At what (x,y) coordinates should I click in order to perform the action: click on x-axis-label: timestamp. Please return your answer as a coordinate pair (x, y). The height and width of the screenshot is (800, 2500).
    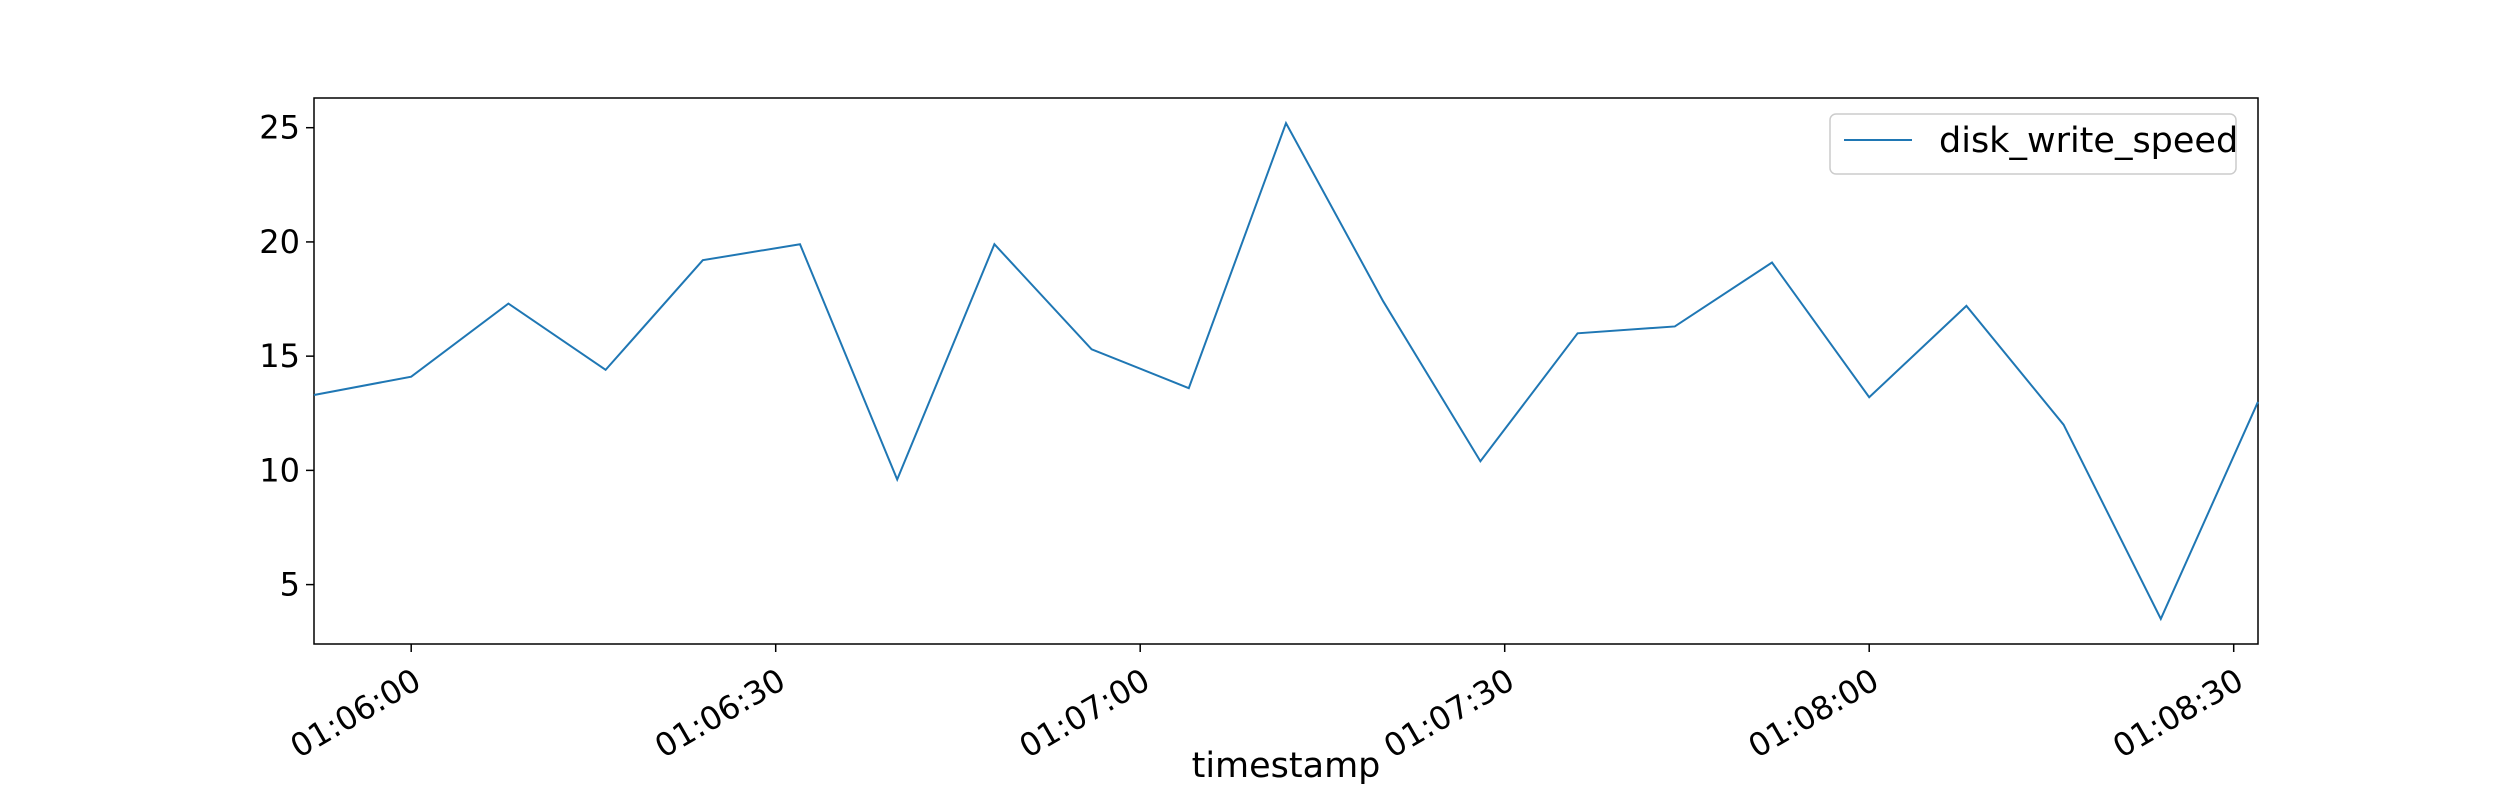
    Looking at the image, I should click on (1286, 766).